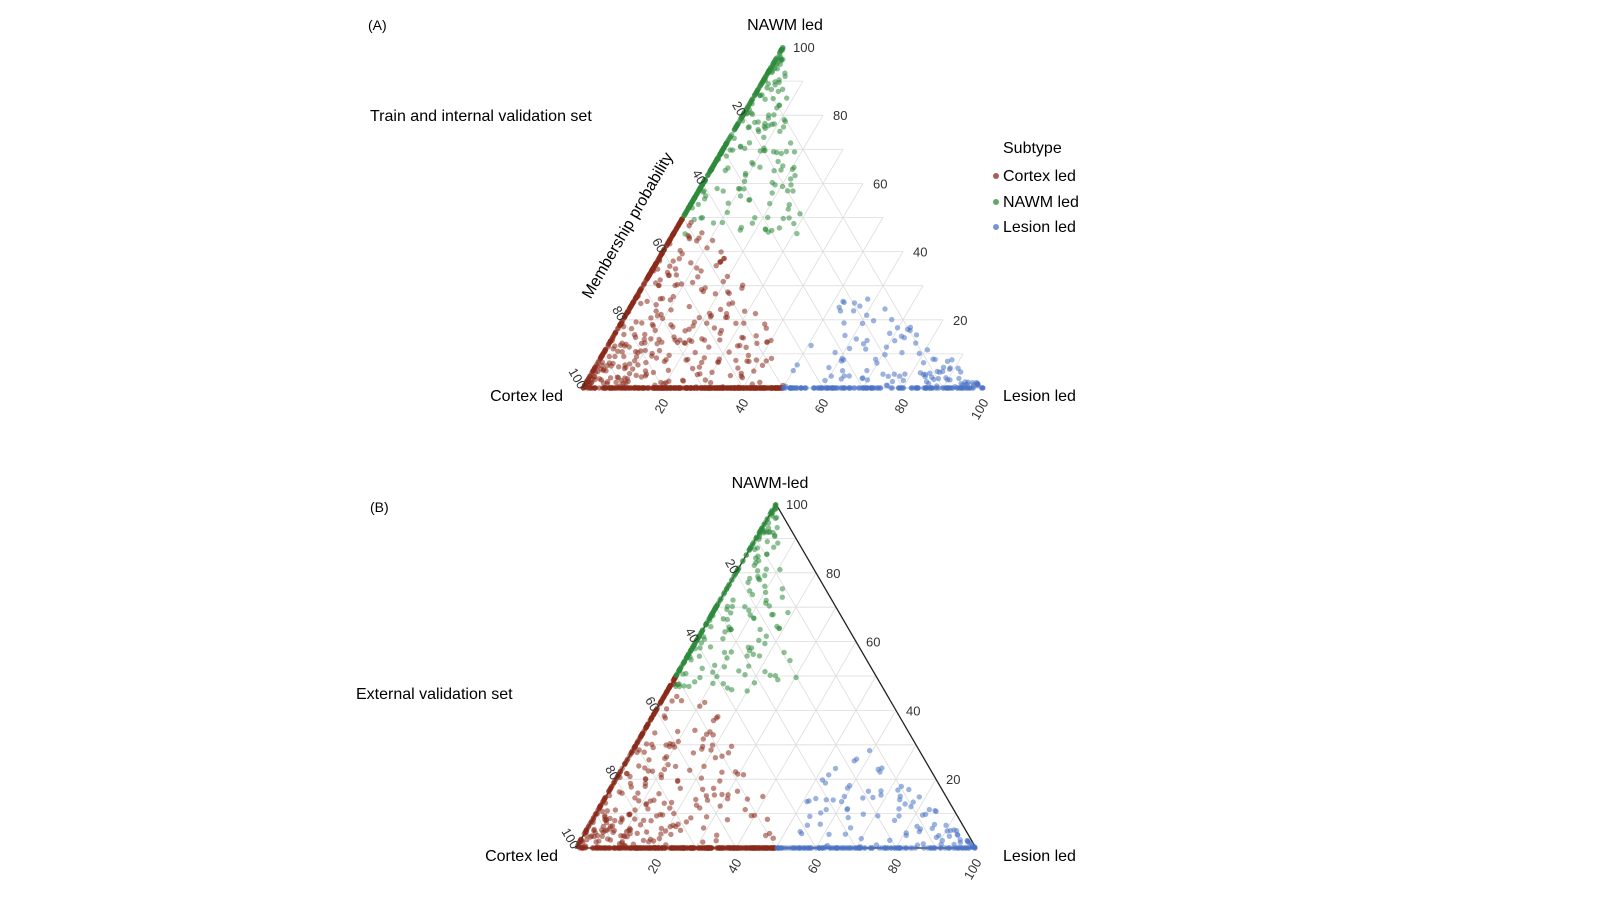  I want to click on legend-title: Subtype, so click(1032, 148).